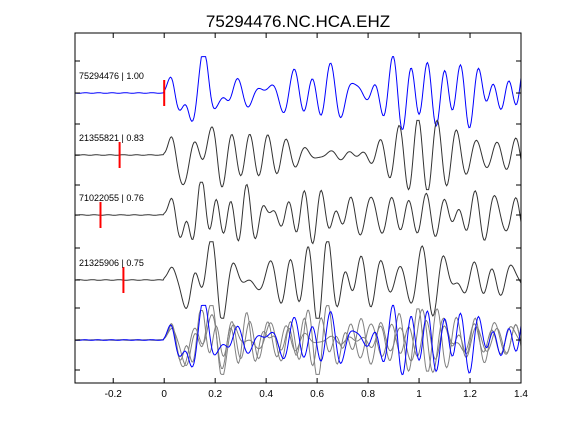 This screenshot has height=437, width=576. Describe the element at coordinates (266, 394) in the screenshot. I see `x-tick-label-3: 0.4` at that location.